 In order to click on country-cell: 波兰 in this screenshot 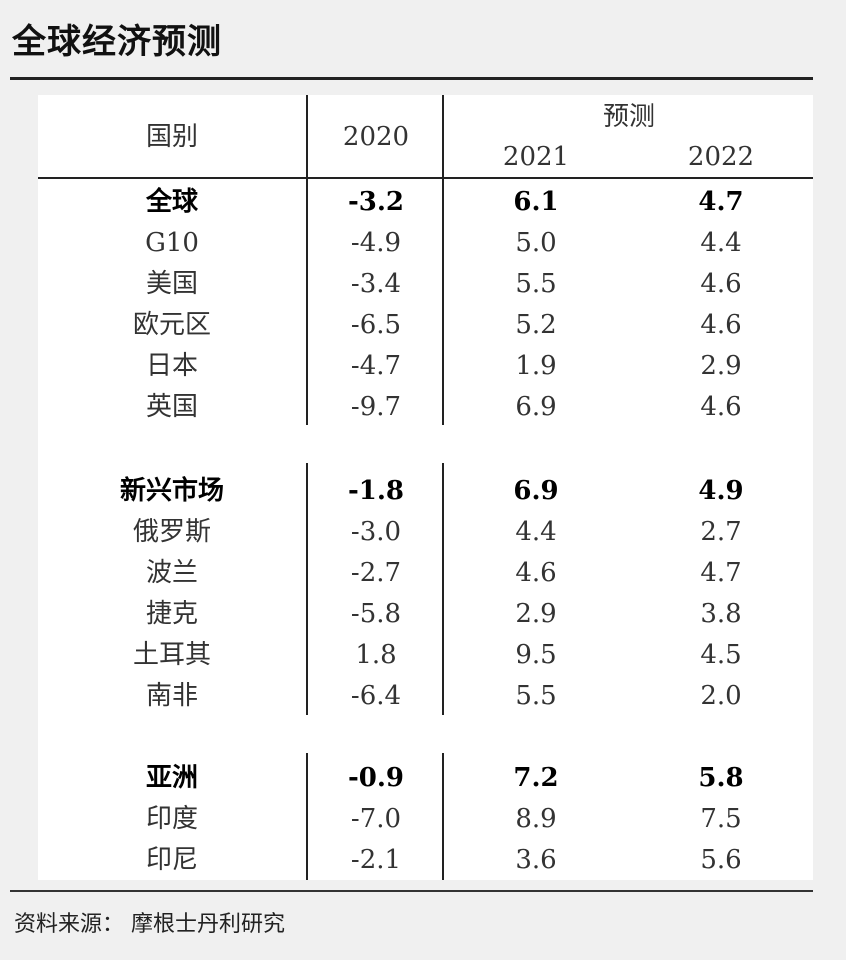, I will do `click(172, 573)`.